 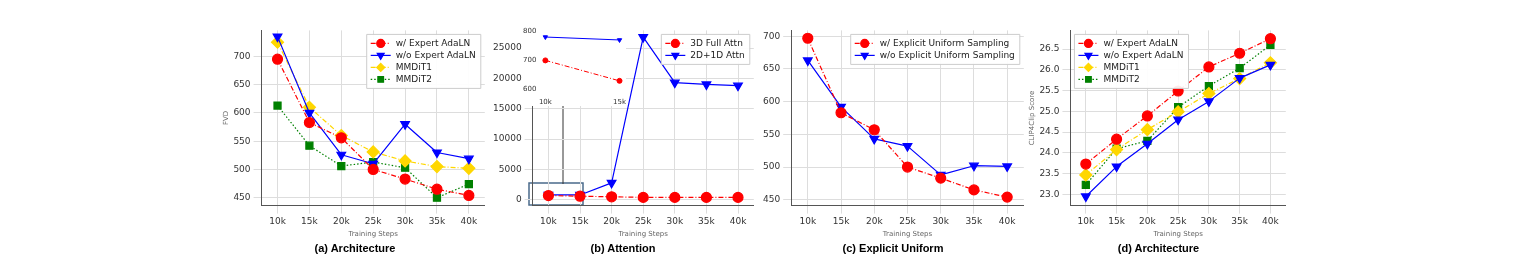 I want to click on y-tick-label: 25000, so click(x=507, y=47).